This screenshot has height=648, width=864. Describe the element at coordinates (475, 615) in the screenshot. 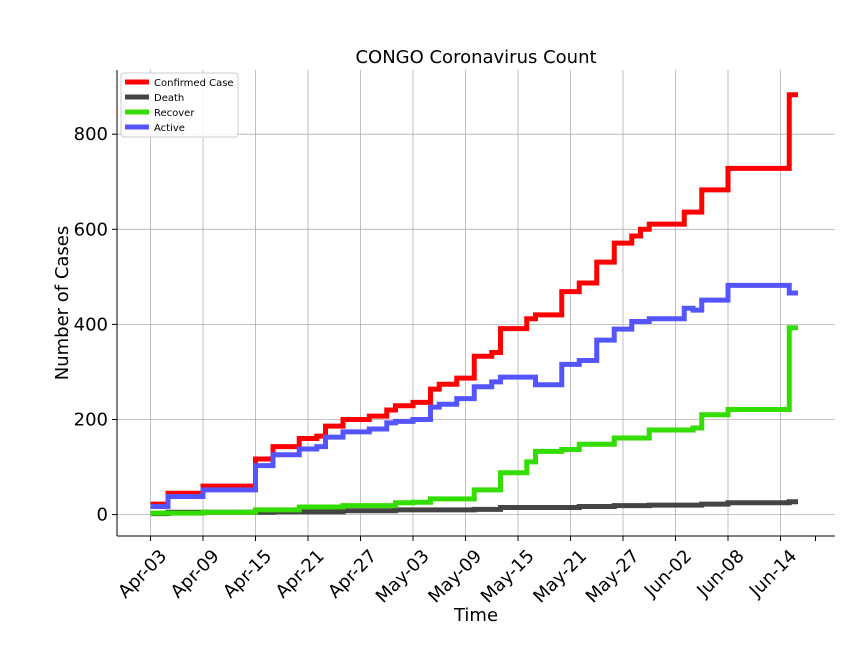

I see `x-axis-title: Time` at that location.